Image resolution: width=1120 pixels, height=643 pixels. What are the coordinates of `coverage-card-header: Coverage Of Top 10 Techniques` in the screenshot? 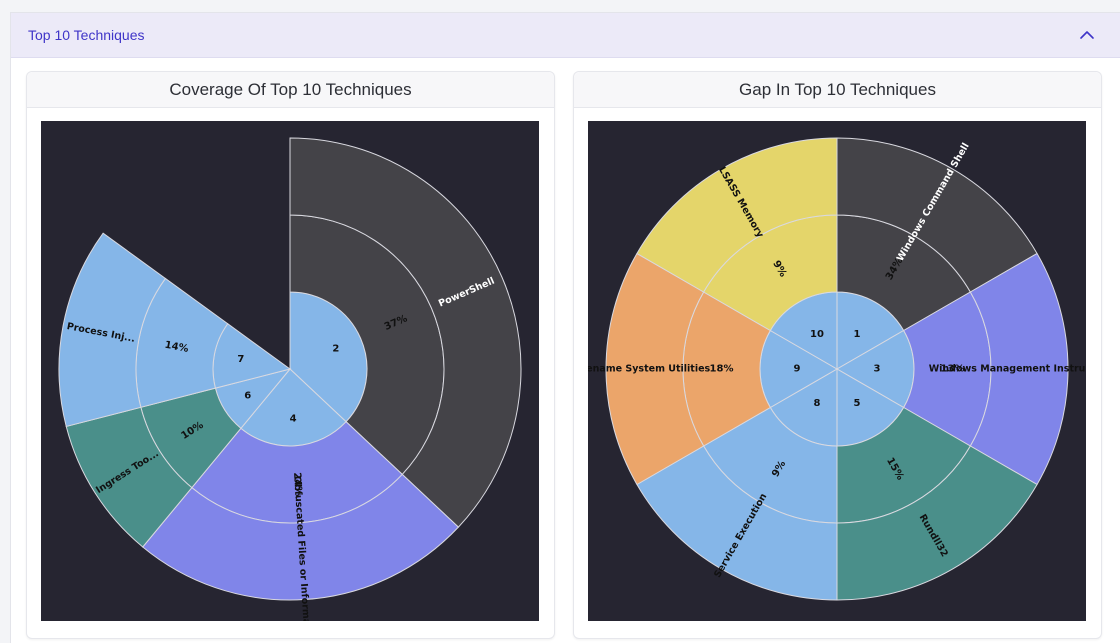 It's located at (290, 90).